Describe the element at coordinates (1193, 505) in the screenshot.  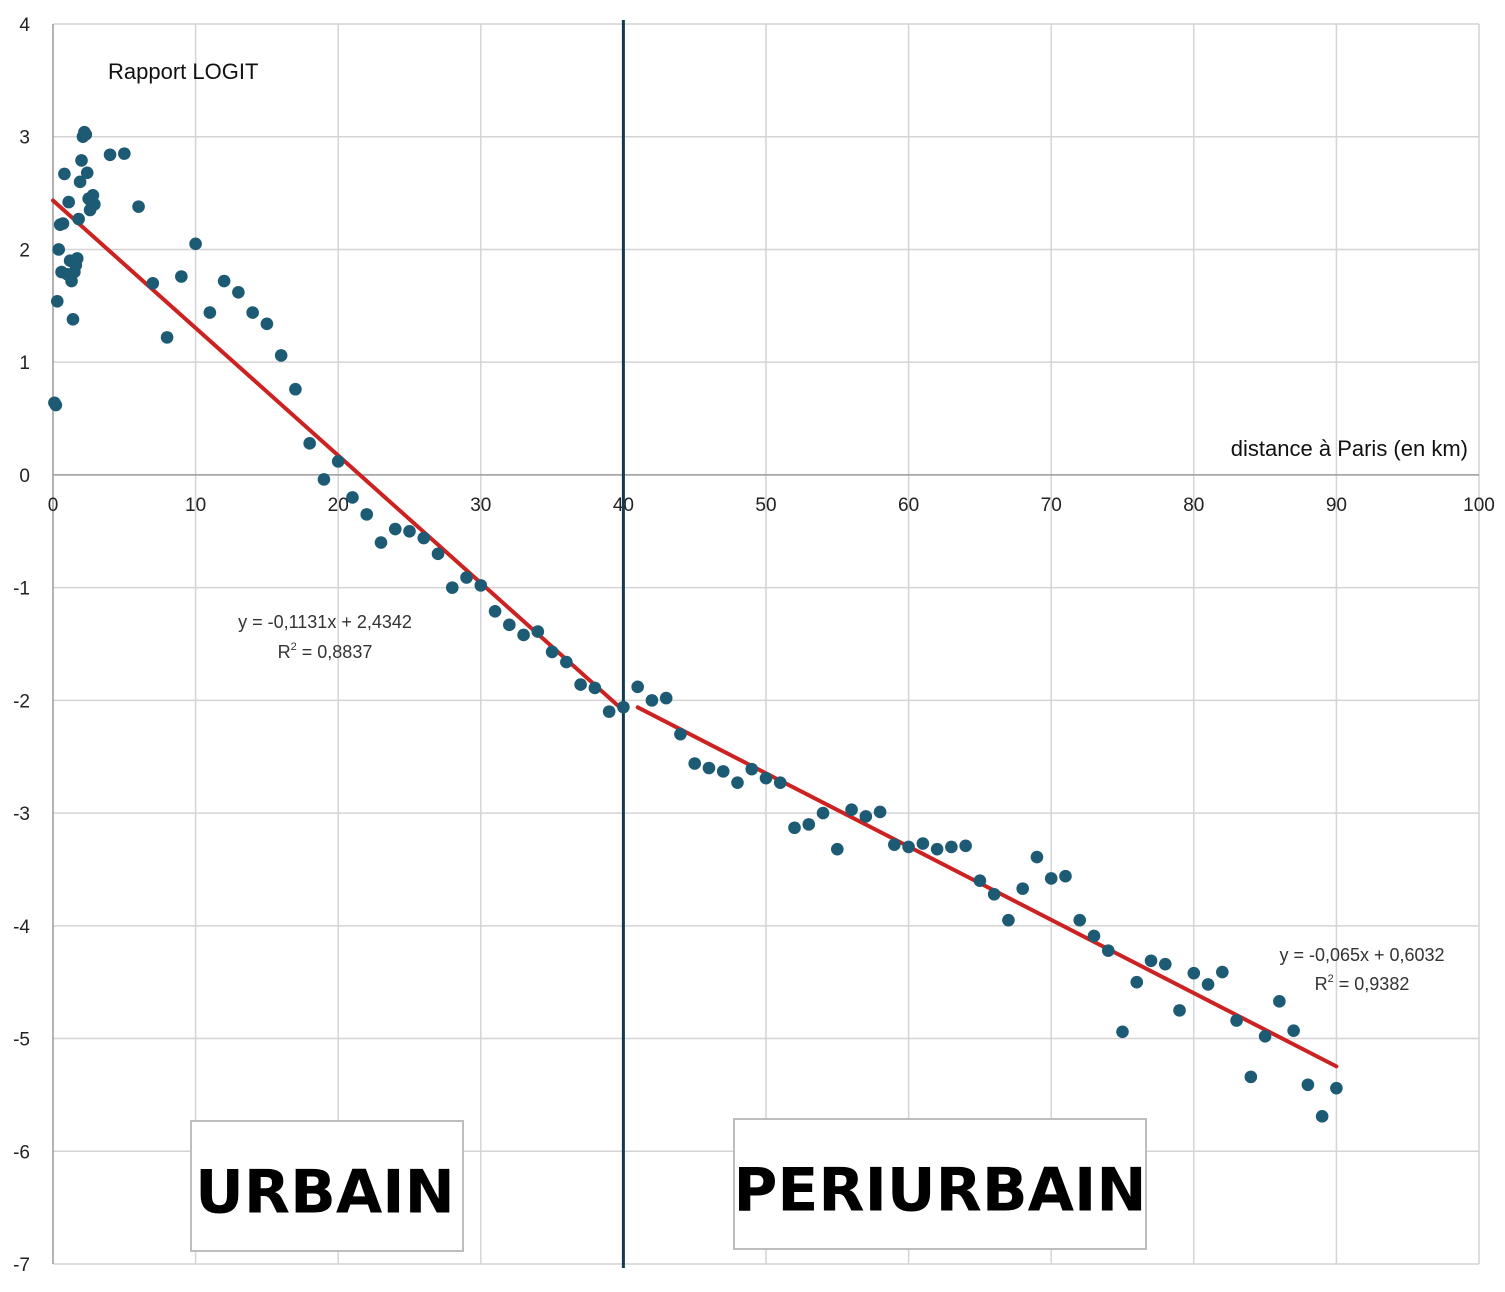
I see `x-tick-label: 80` at that location.